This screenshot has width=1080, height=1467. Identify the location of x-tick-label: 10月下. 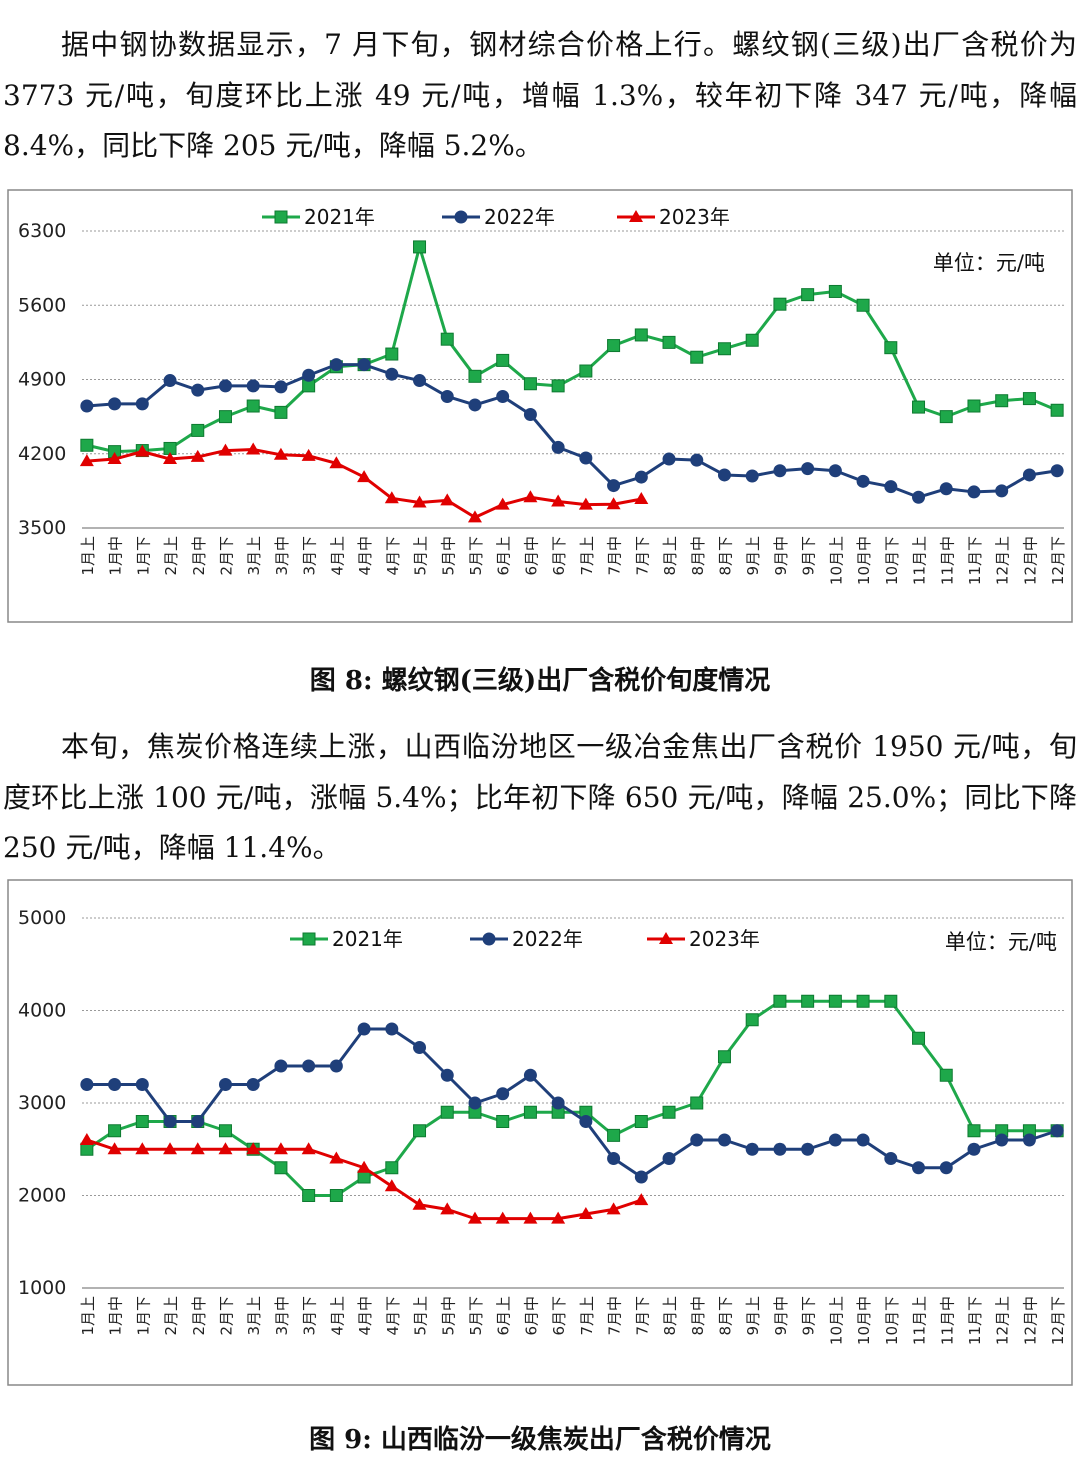
(892, 1320).